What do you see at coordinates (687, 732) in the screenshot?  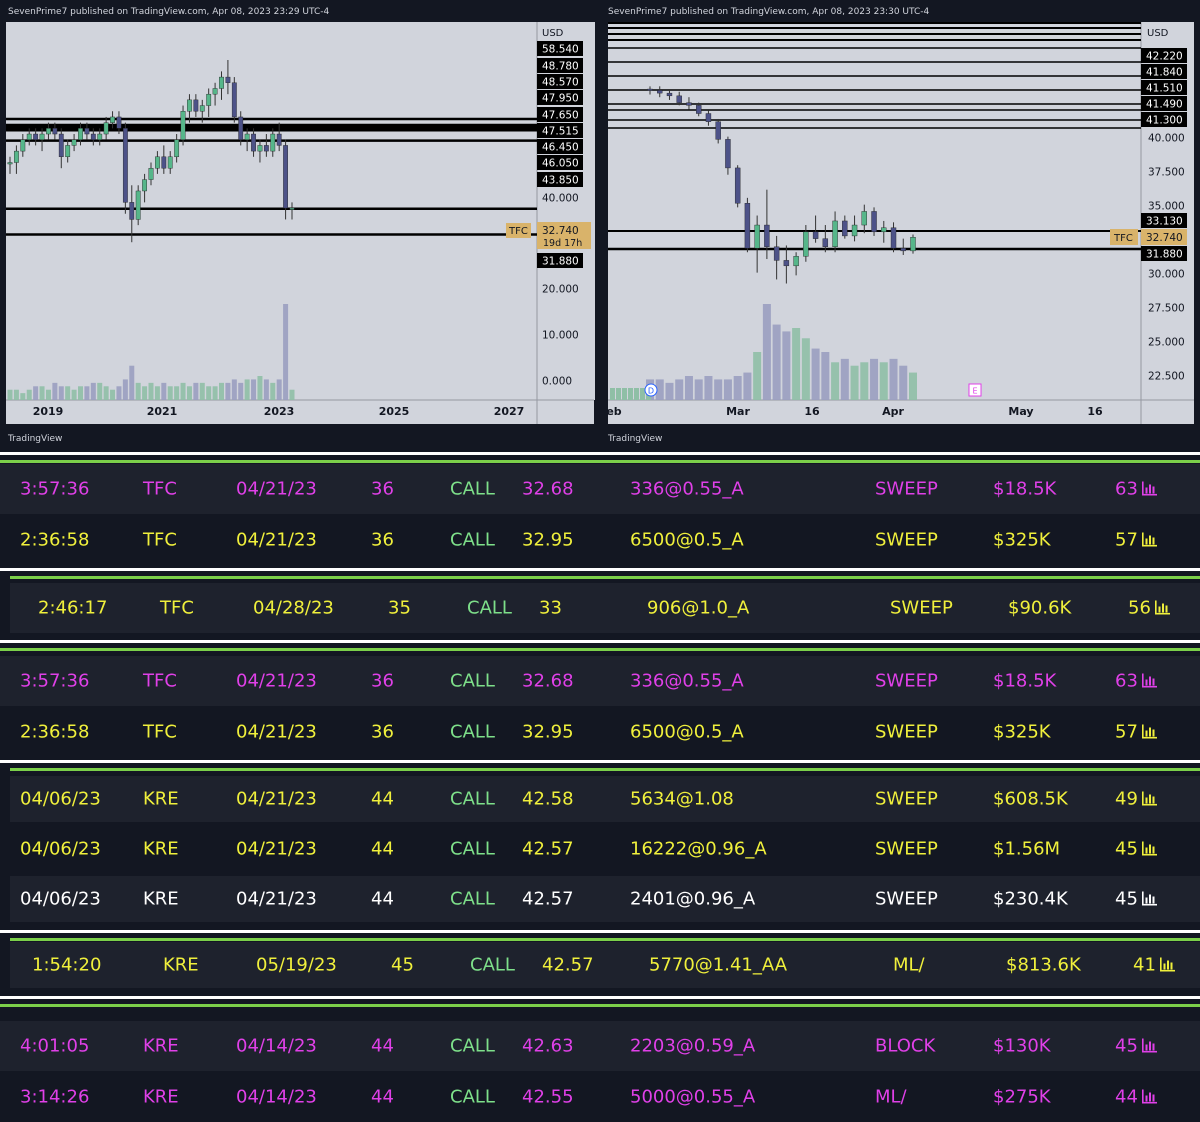 I see `flow-fill: 6500@0.5_A` at bounding box center [687, 732].